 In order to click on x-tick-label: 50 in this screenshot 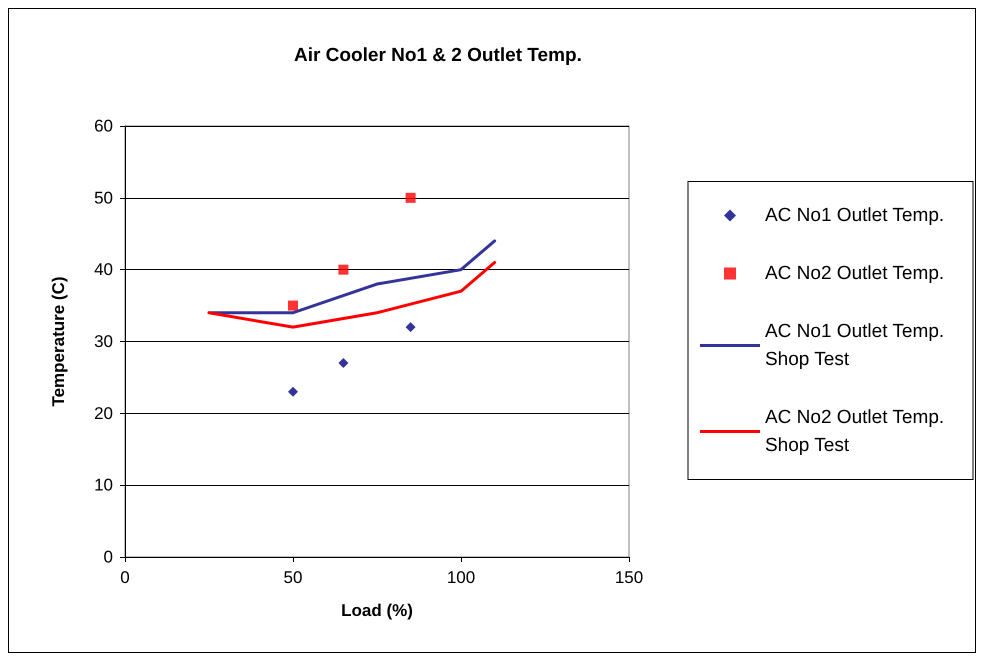, I will do `click(293, 577)`.